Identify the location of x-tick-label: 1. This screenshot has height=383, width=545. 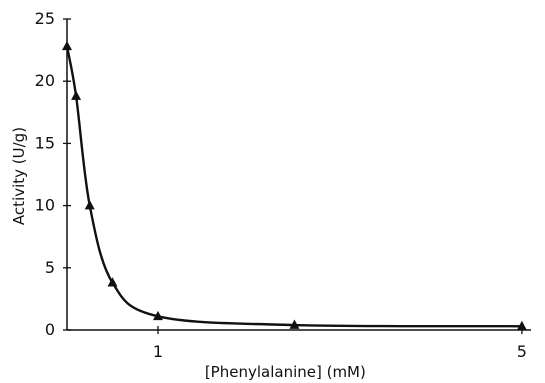
(158, 351).